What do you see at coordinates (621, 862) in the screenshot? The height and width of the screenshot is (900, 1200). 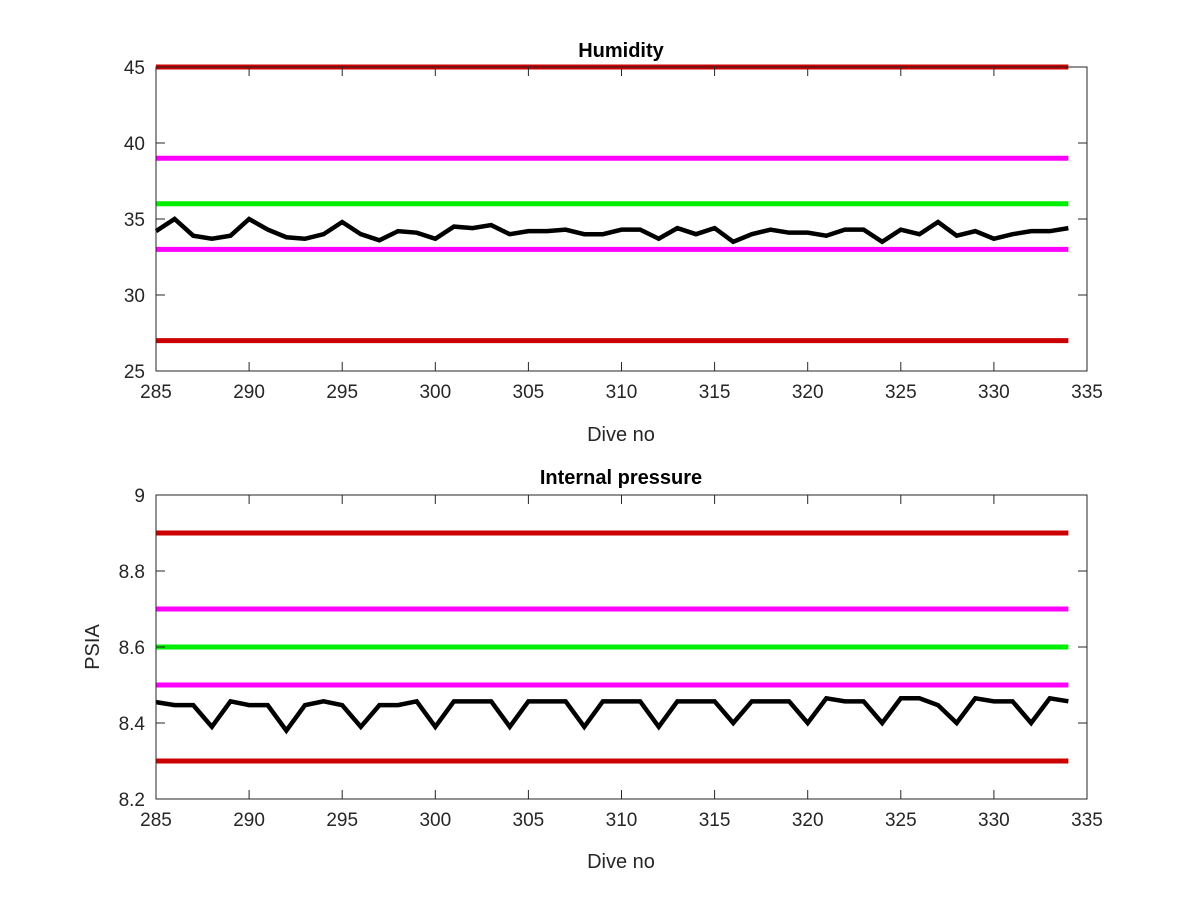 I see `internal-pressure-x-axis-label: Dive no` at bounding box center [621, 862].